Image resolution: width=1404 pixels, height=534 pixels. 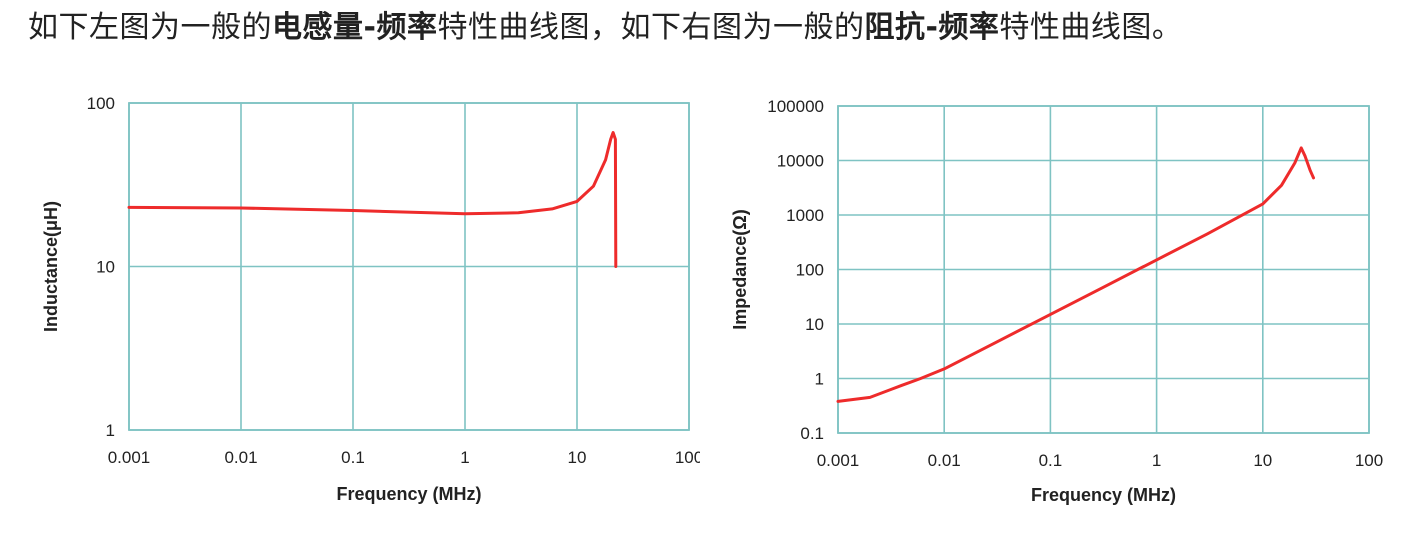 I want to click on inductance-x-tick-label: 10, so click(x=577, y=457).